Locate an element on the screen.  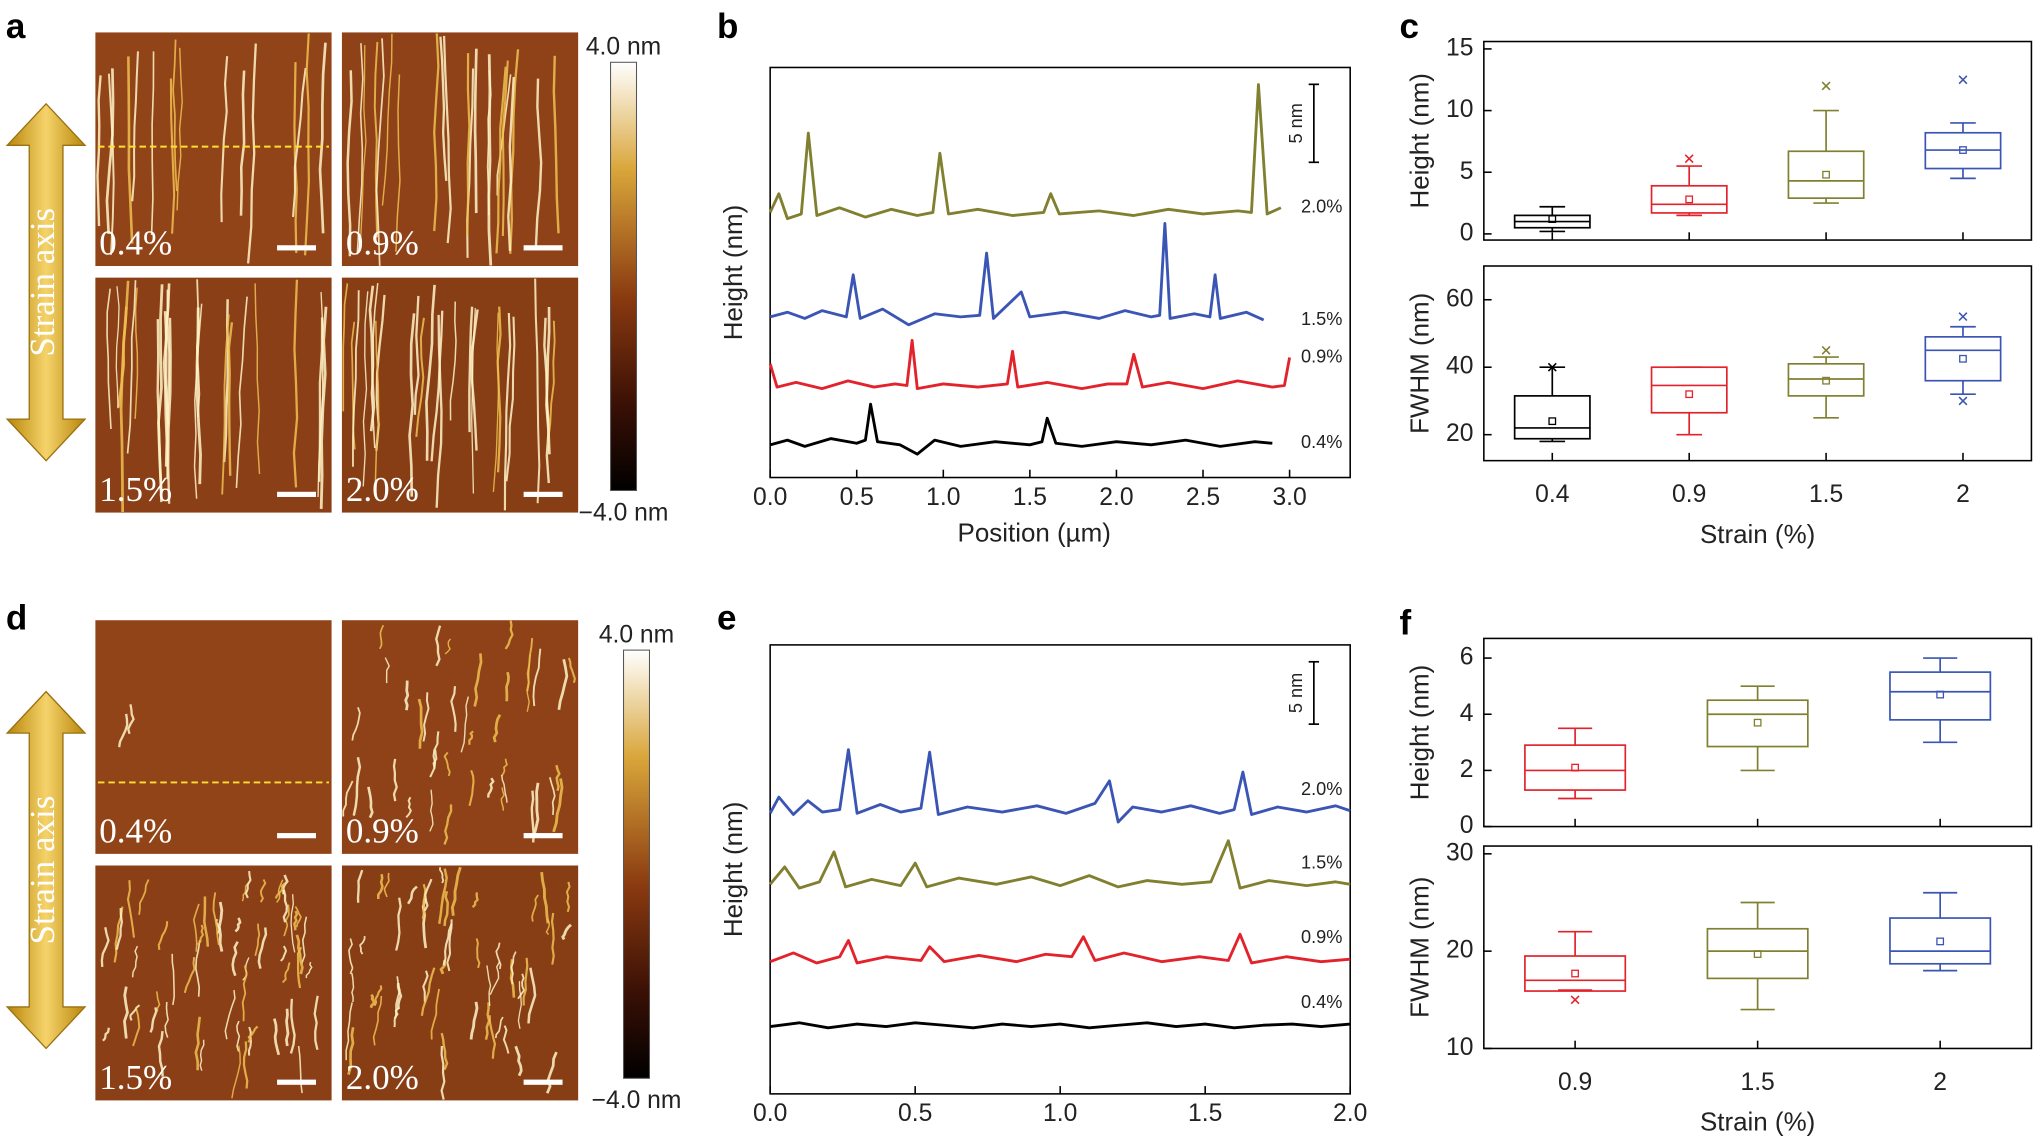
image-label: 0.4% is located at coordinates (135, 830).